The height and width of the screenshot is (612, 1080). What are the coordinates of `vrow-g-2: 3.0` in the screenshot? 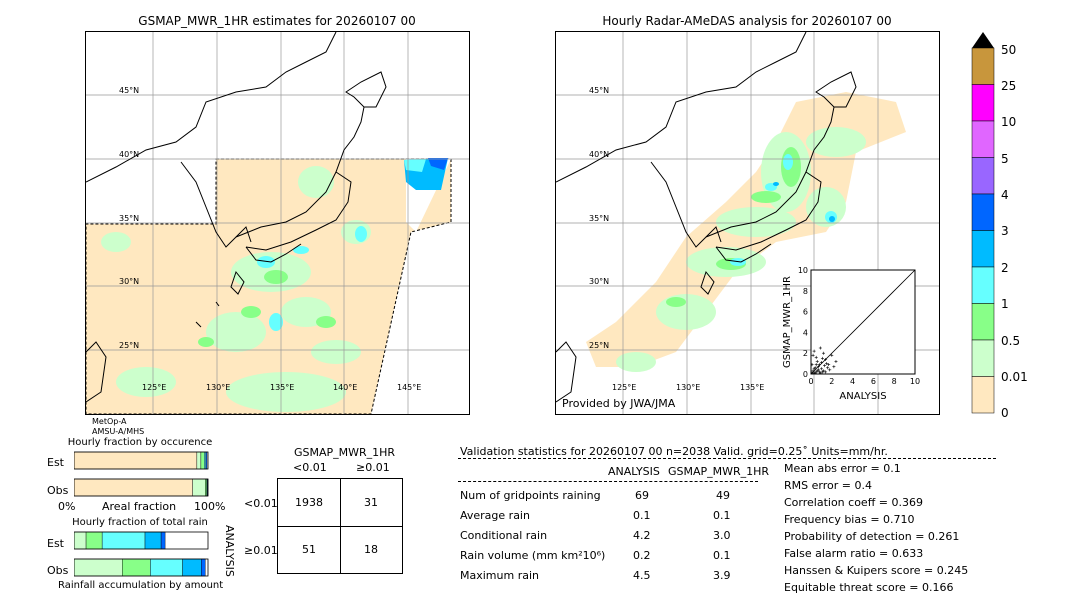 It's located at (722, 535).